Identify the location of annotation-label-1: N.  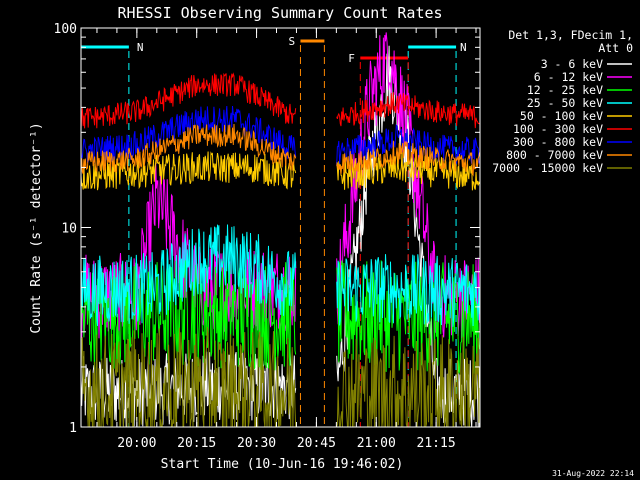
(140, 47).